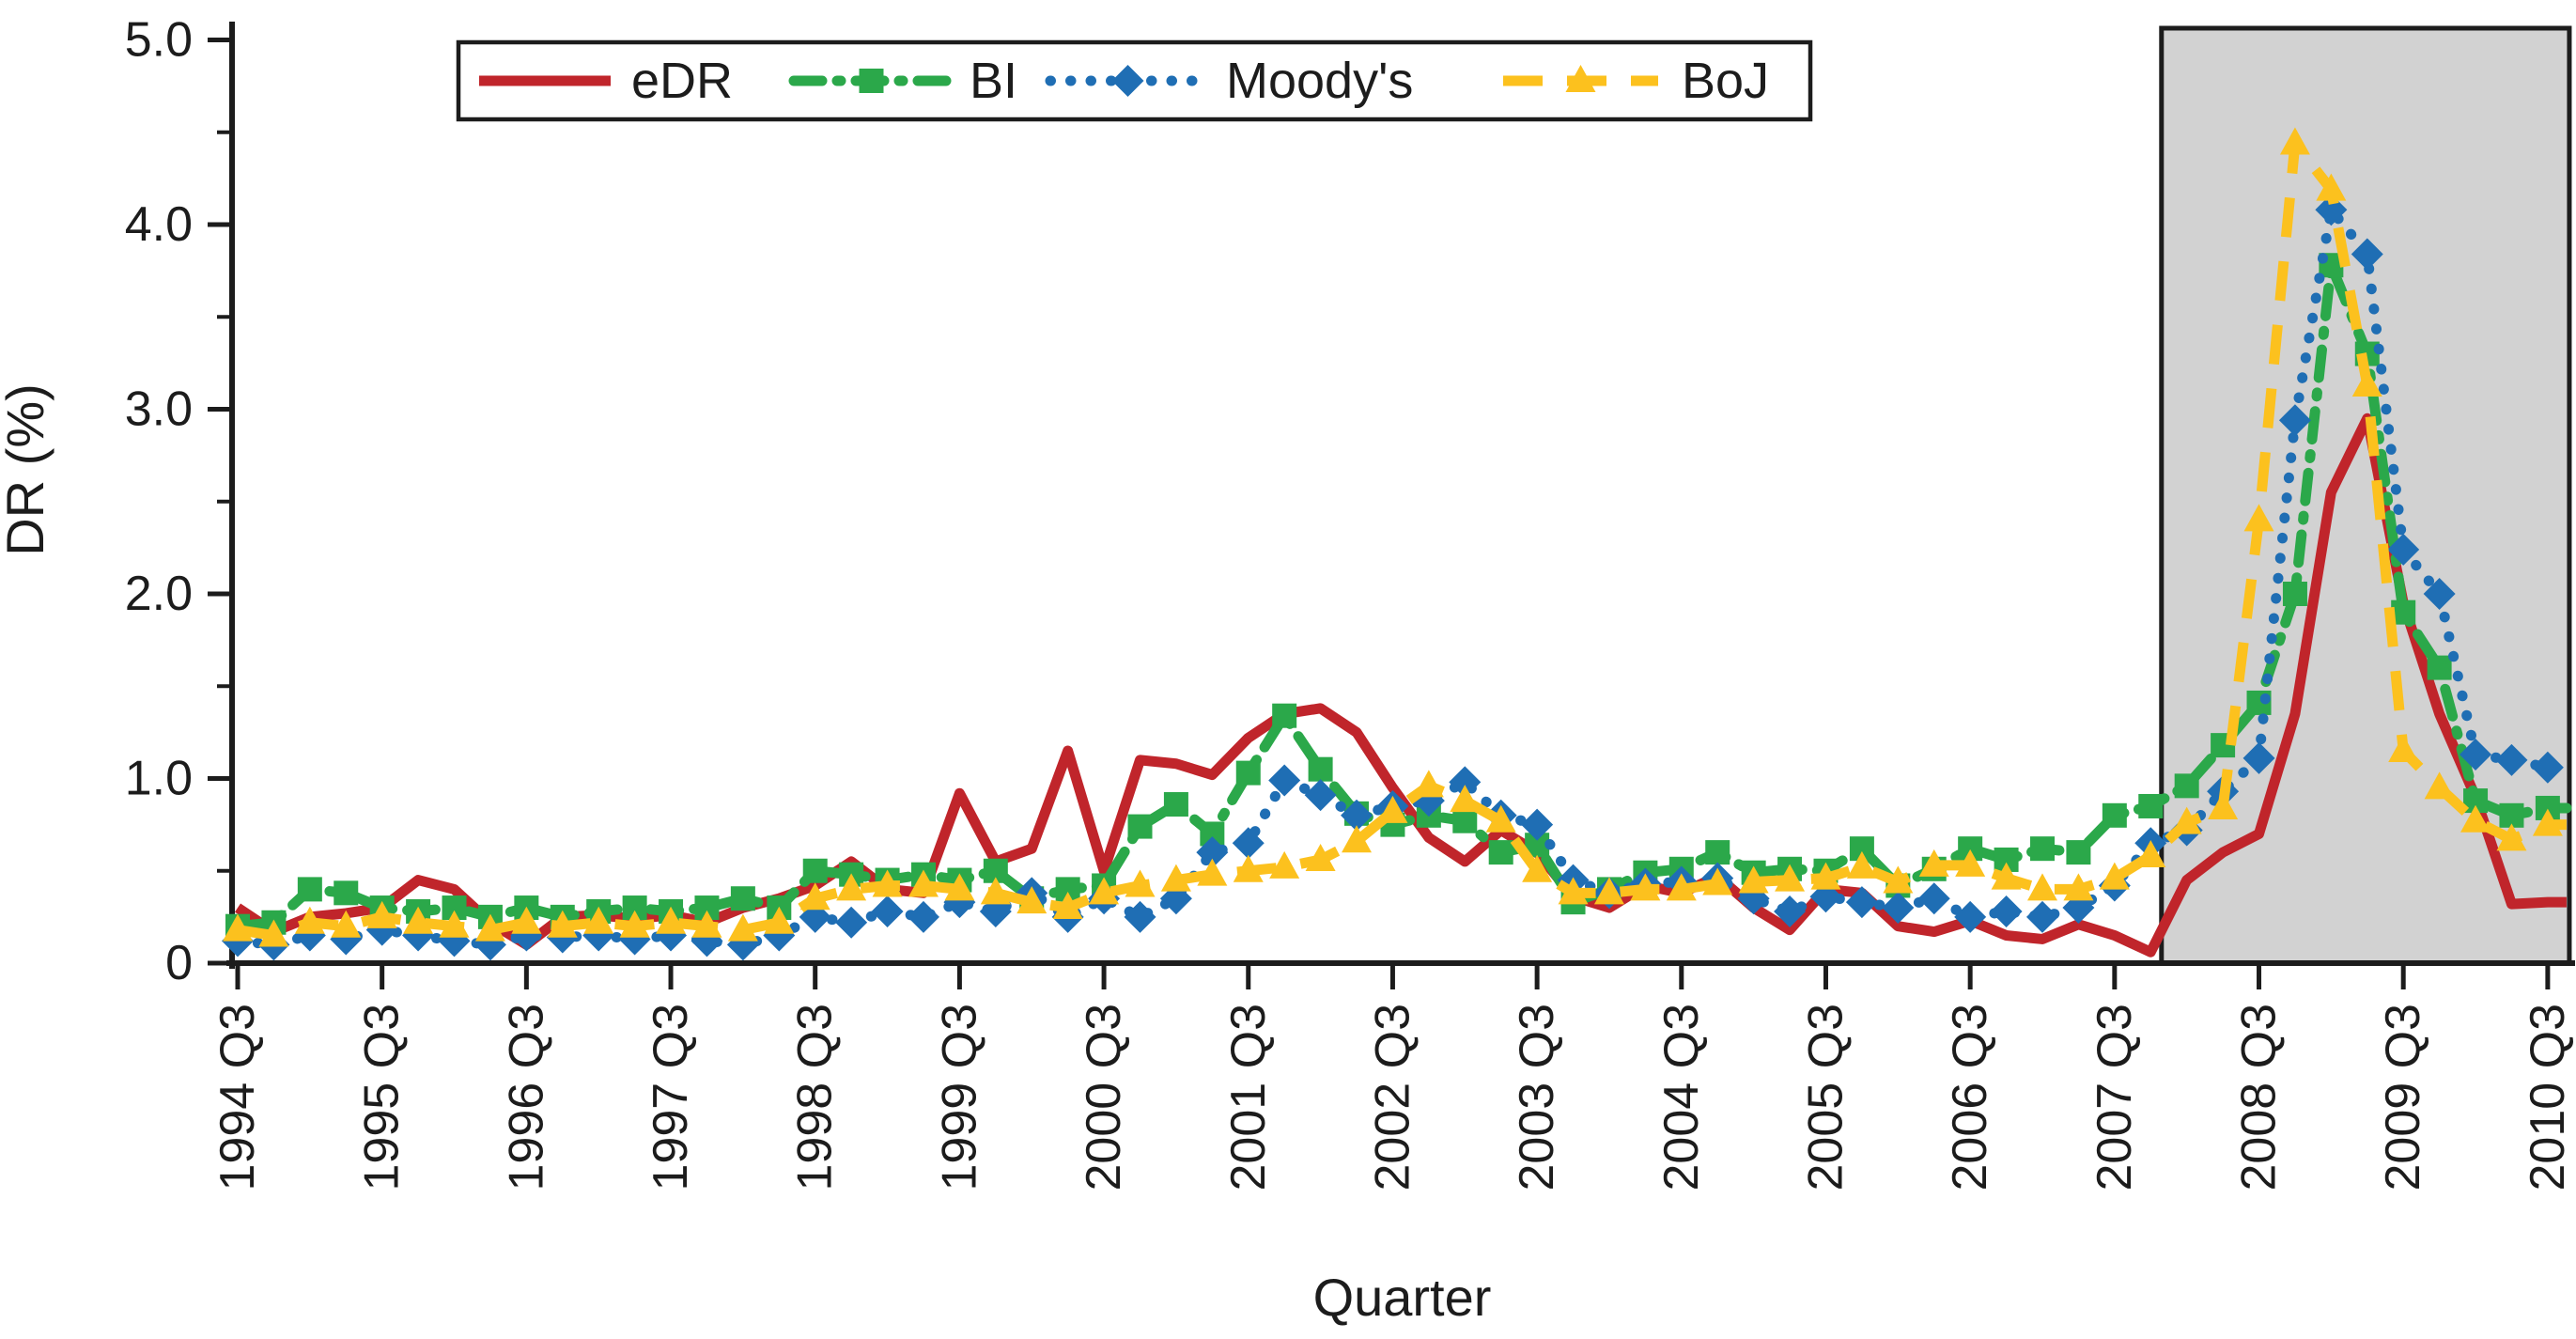 Image resolution: width=2576 pixels, height=1339 pixels. Describe the element at coordinates (1826, 1098) in the screenshot. I see `x-tick-label: 2005 Q3` at that location.